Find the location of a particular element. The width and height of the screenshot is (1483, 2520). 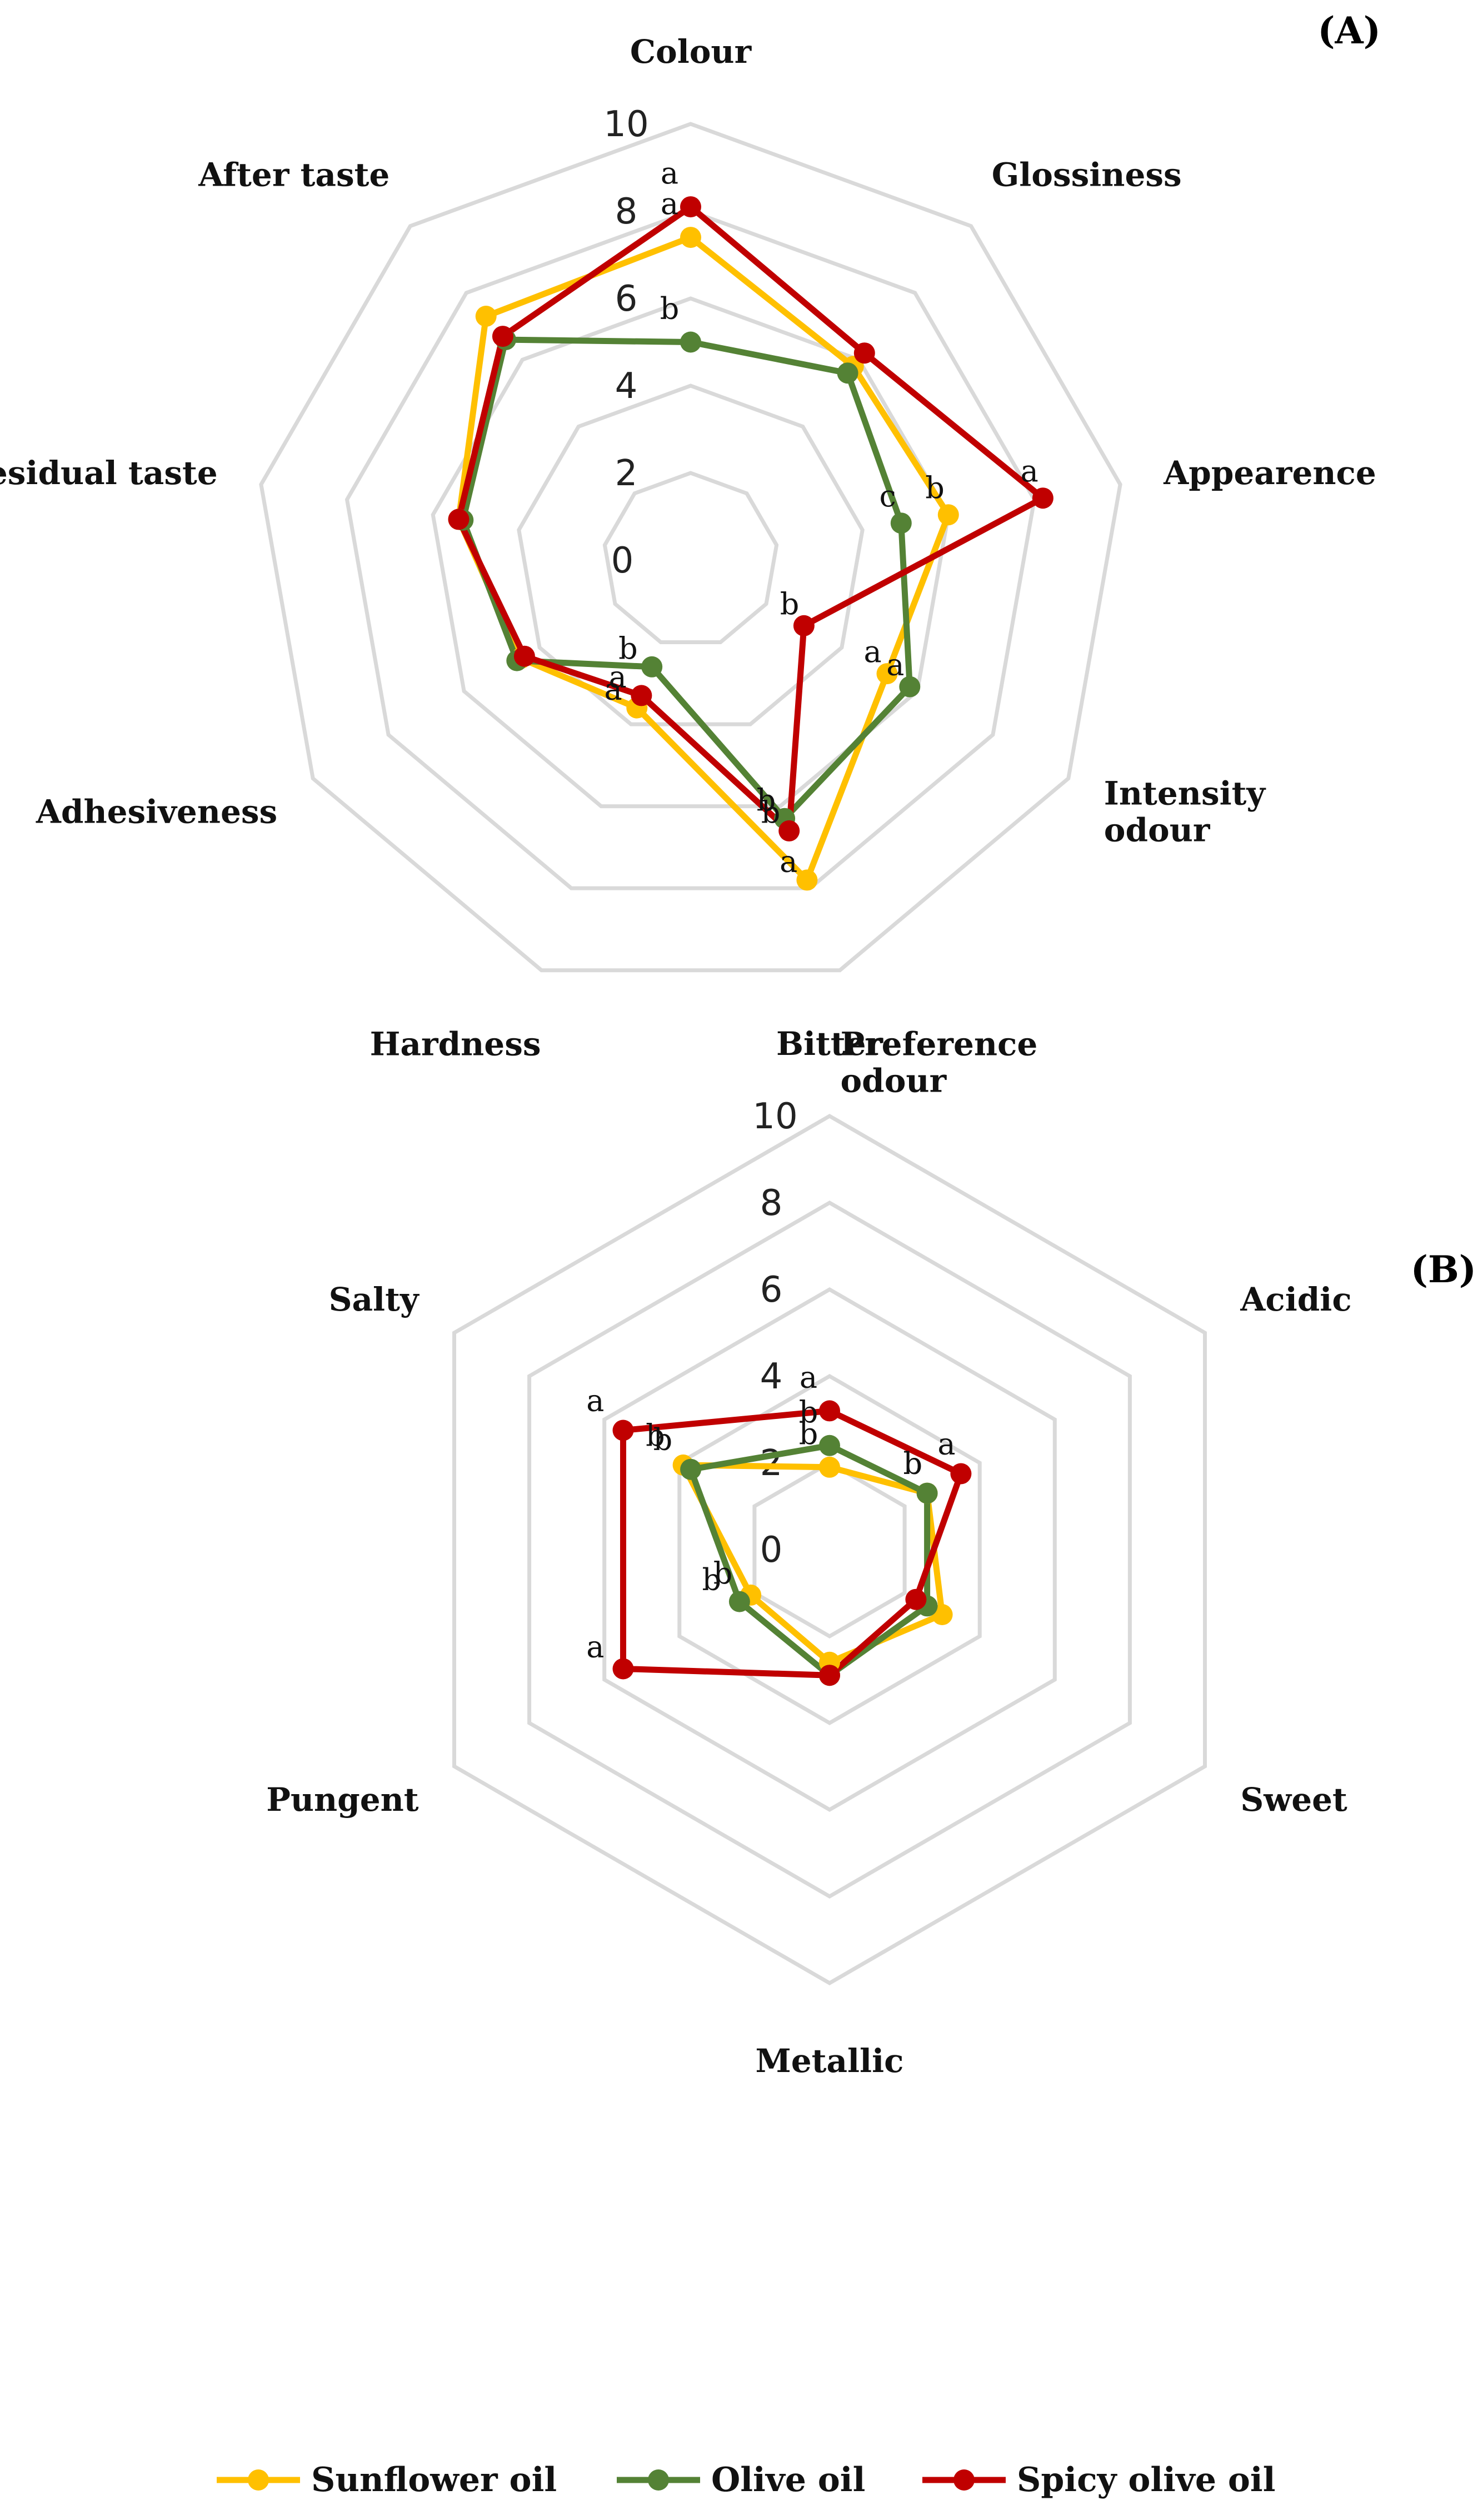

data-point-sunflower-oil-bitter is located at coordinates (829, 1467).